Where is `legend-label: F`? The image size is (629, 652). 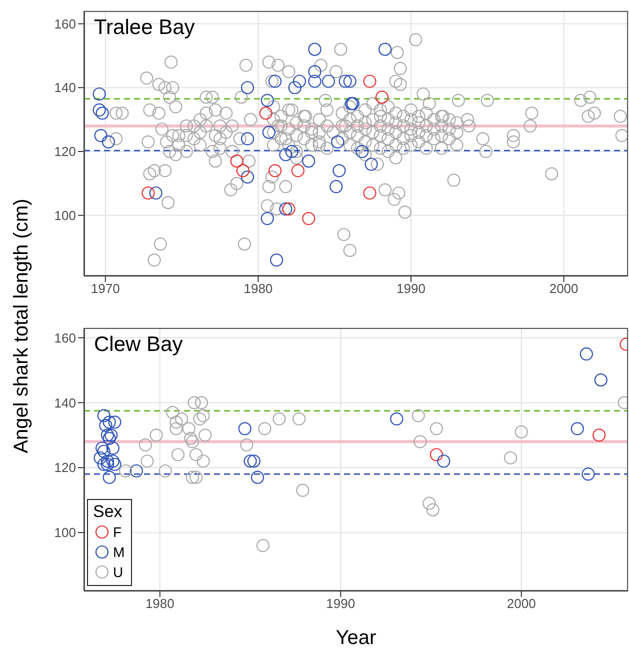
legend-label: F is located at coordinates (117, 532).